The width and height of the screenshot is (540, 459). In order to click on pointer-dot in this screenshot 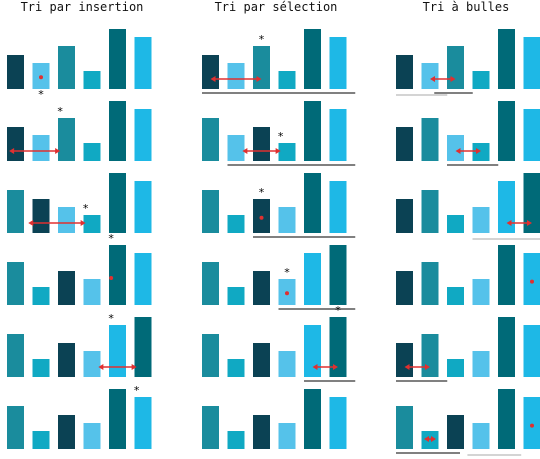, I will do `click(261, 217)`.